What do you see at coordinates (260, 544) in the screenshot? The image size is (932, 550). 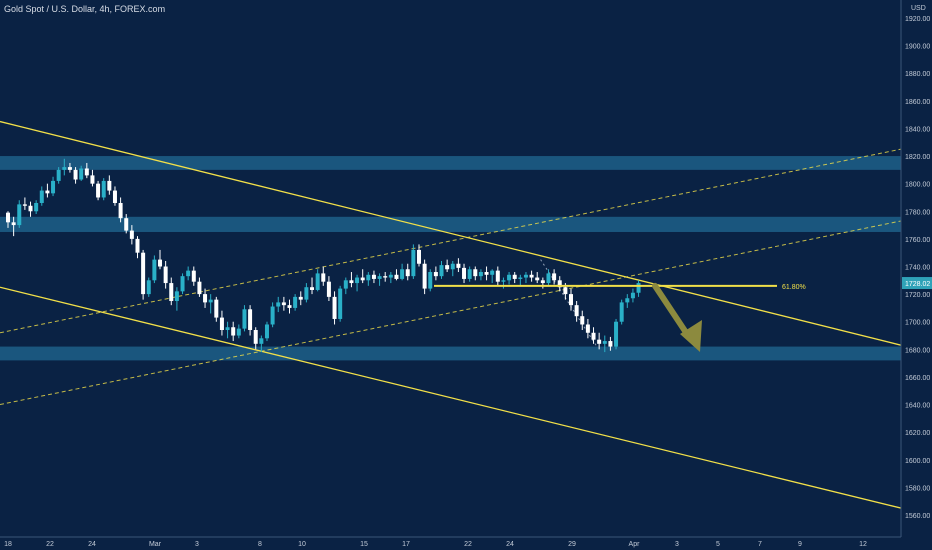 I see `time-tick-label: 8` at bounding box center [260, 544].